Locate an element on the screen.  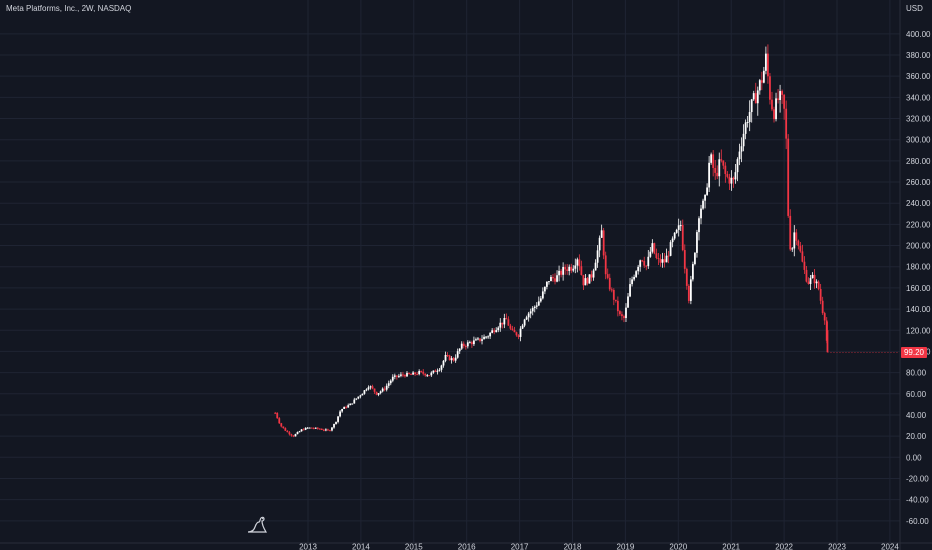
y-tick-label: 180.00 is located at coordinates (918, 267).